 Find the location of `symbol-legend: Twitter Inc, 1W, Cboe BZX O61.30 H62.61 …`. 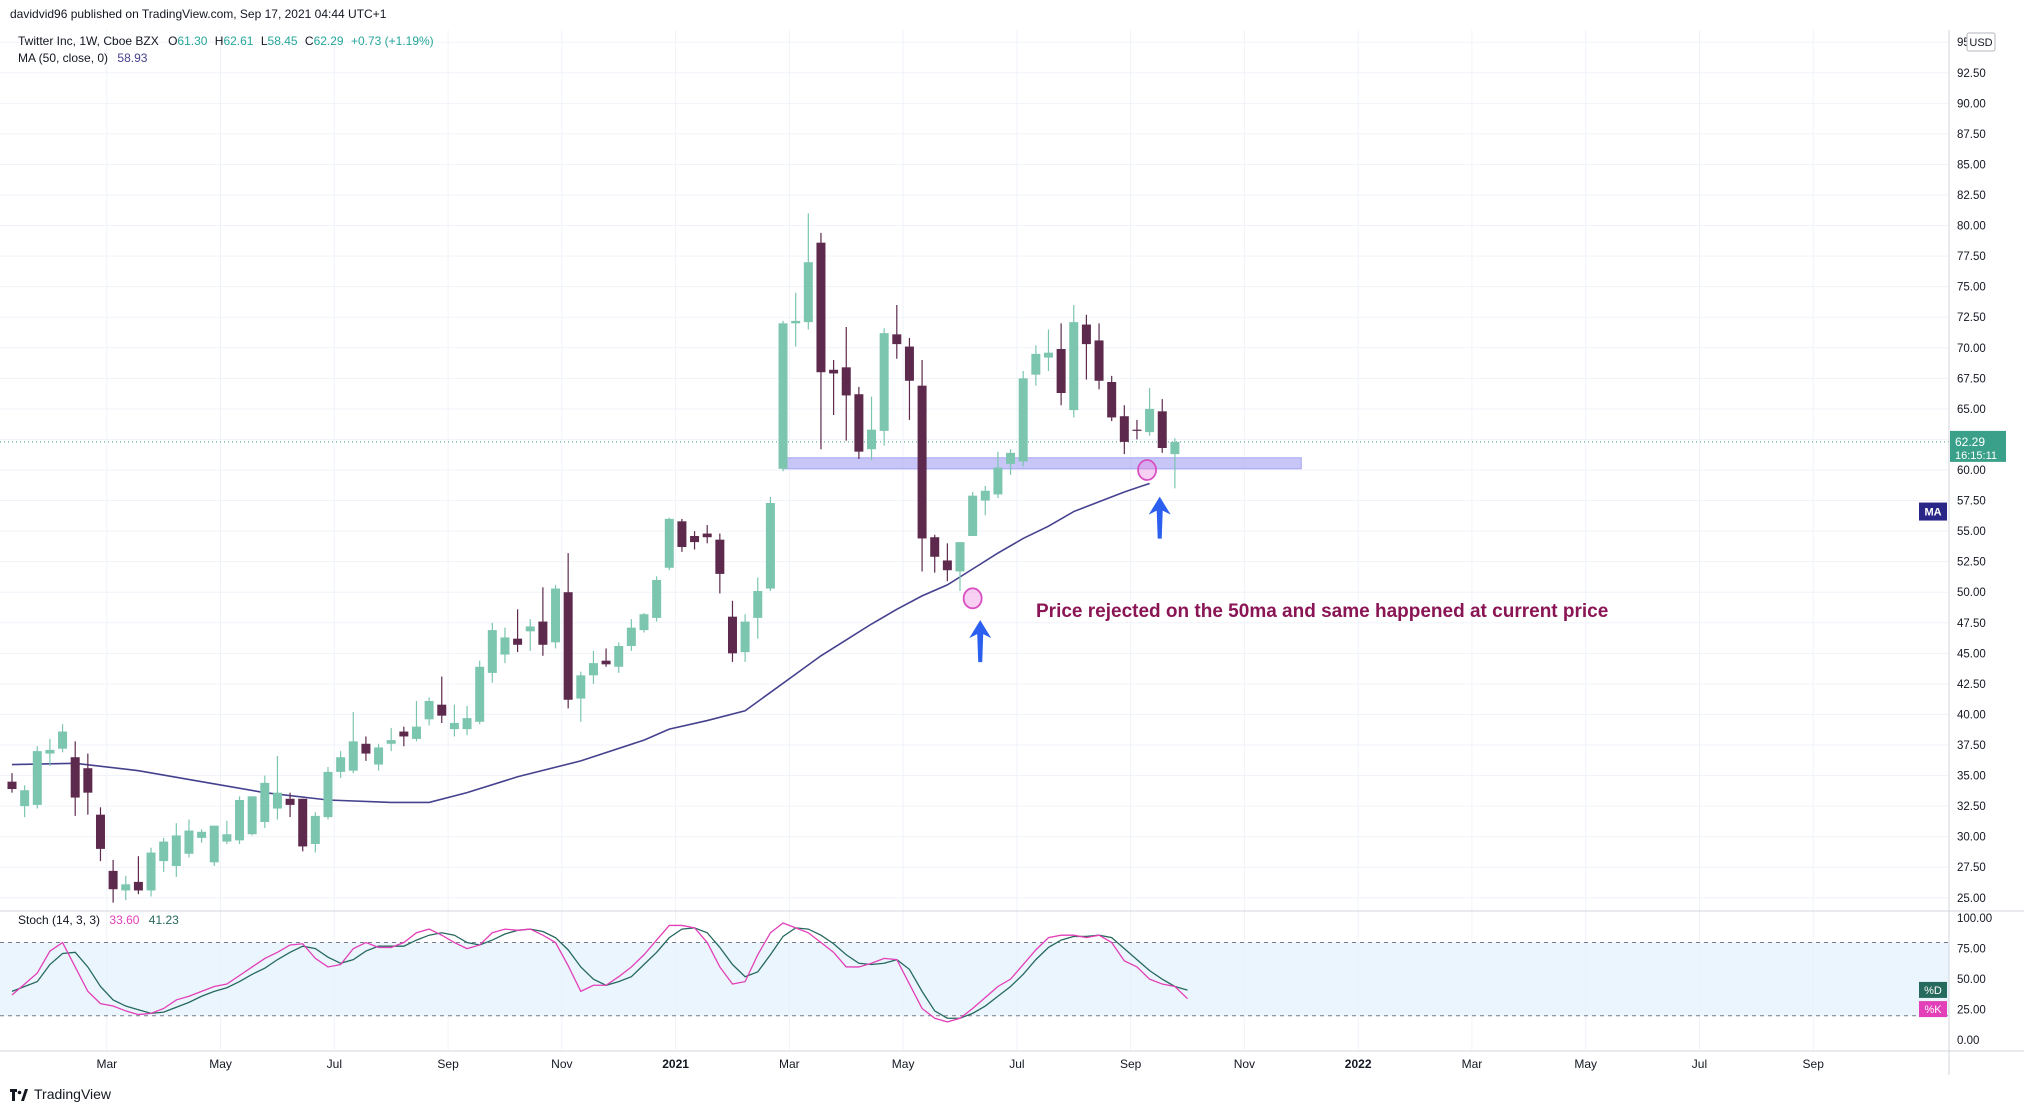

symbol-legend: Twitter Inc, 1W, Cboe BZX O61.30 H62.61 … is located at coordinates (226, 41).